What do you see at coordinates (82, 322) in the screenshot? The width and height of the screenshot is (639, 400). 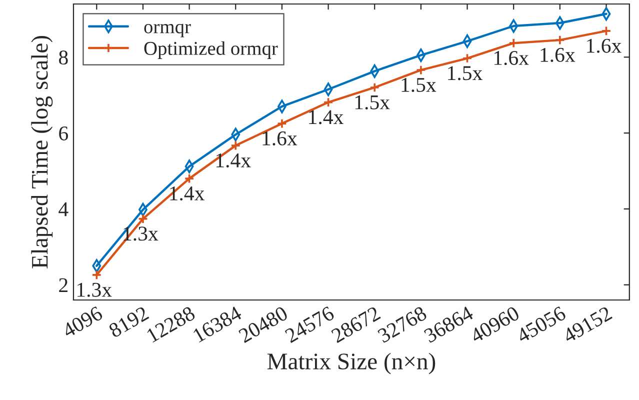 I see `x-tick-label: 4096` at bounding box center [82, 322].